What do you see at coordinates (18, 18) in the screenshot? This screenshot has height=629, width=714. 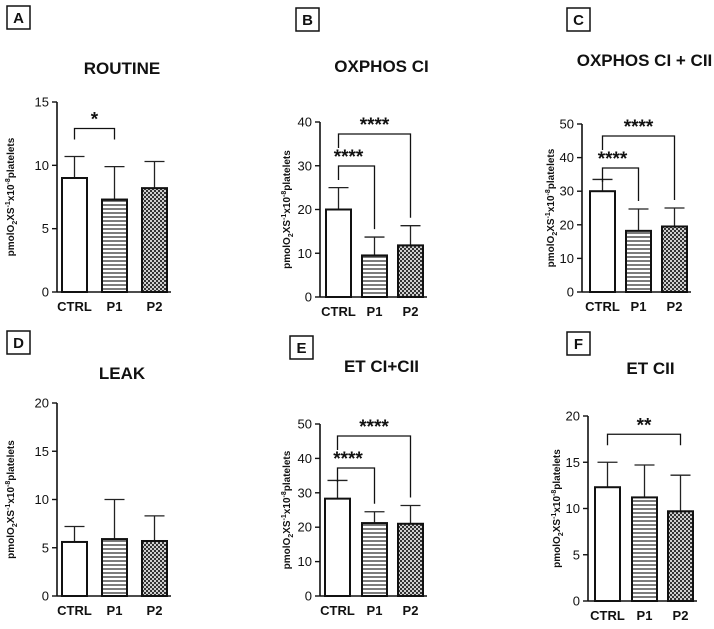 I see `panel-letter: A` at bounding box center [18, 18].